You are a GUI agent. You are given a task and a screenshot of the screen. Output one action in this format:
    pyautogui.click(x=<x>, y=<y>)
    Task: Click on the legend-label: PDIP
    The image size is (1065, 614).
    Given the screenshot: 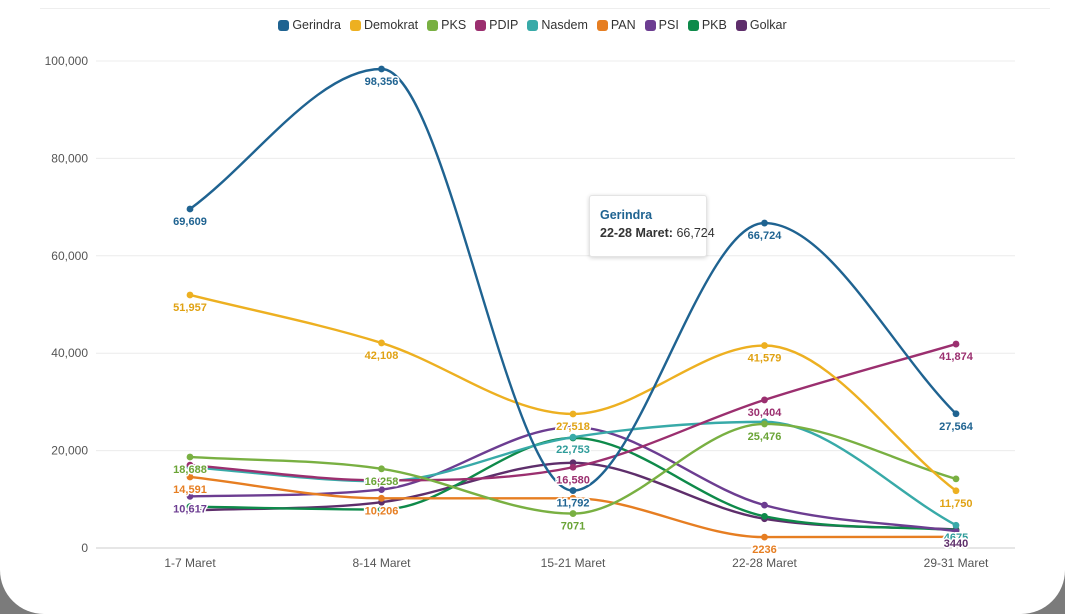 What is the action you would take?
    pyautogui.click(x=504, y=25)
    